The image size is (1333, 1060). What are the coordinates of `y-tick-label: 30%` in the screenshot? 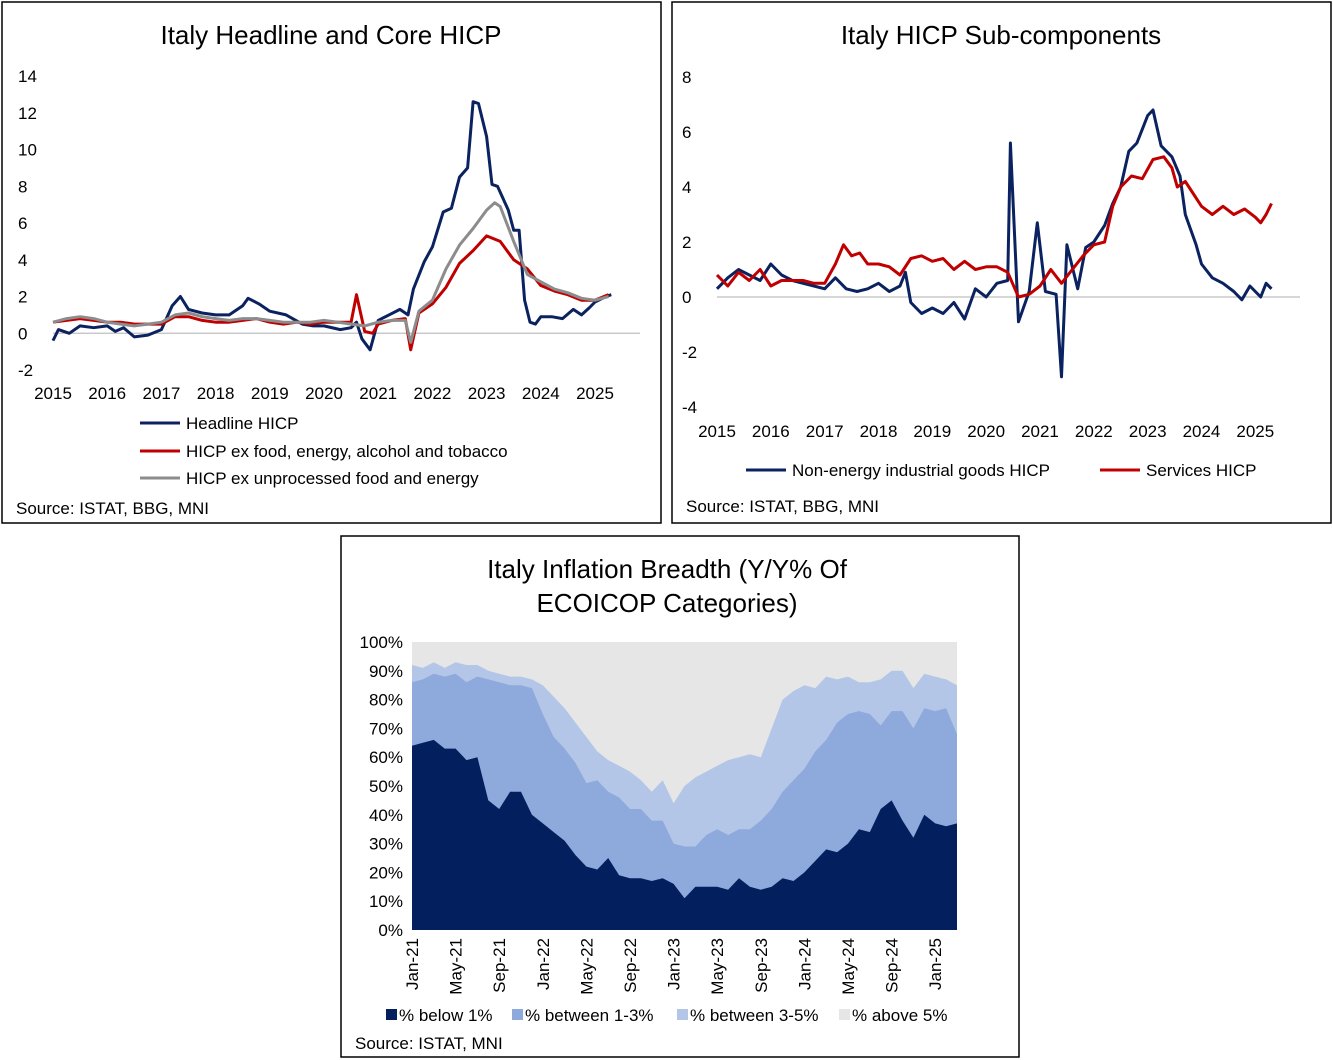 It's located at (386, 844).